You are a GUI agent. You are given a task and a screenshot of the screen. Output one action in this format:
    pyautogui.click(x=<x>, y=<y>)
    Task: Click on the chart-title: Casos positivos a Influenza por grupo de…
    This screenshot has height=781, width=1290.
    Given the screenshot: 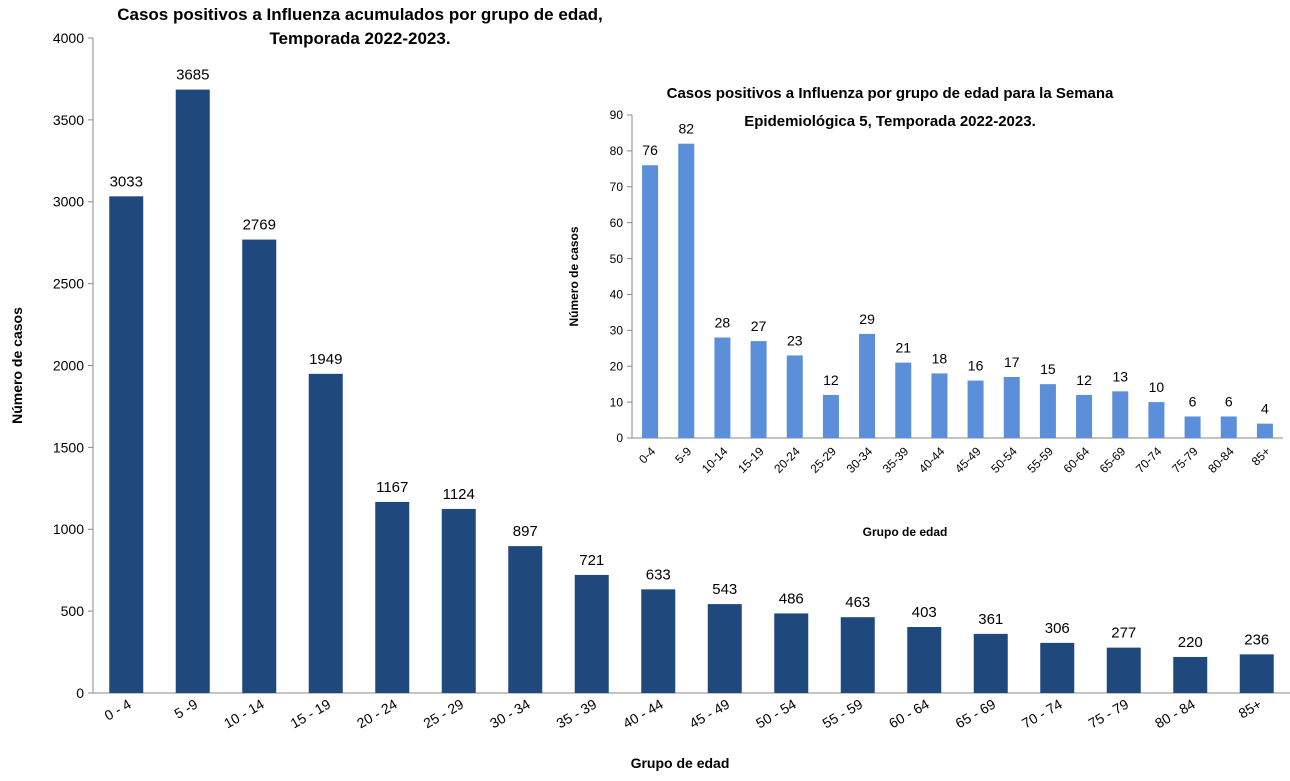 What is the action you would take?
    pyautogui.click(x=890, y=93)
    